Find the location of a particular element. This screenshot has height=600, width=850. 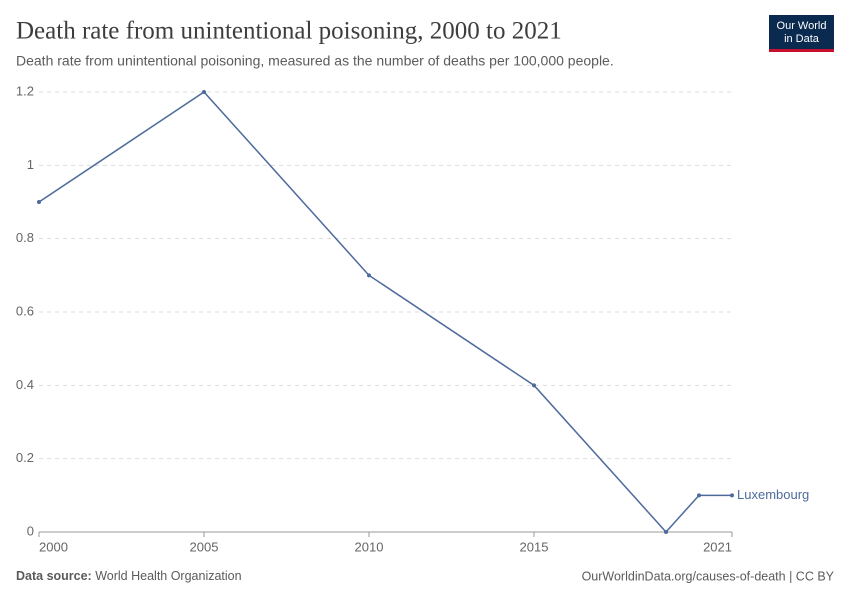

footer-source: Data source: World Health Organization is located at coordinates (129, 576).